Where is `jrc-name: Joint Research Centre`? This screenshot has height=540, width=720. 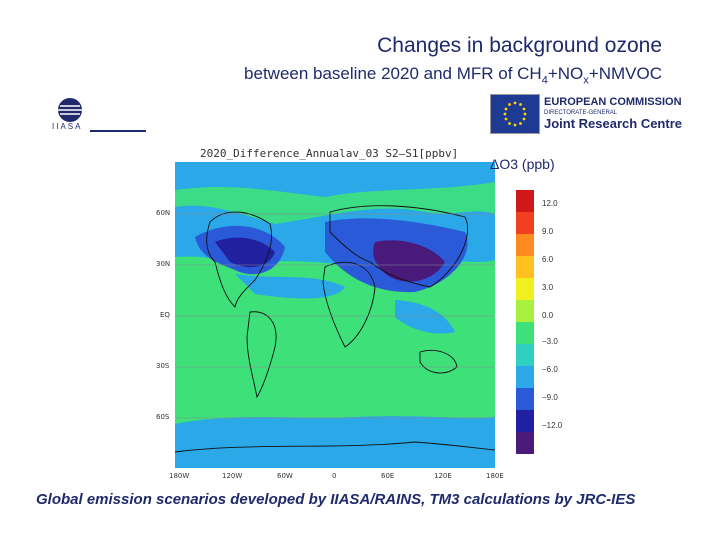 jrc-name: Joint Research Centre is located at coordinates (613, 123).